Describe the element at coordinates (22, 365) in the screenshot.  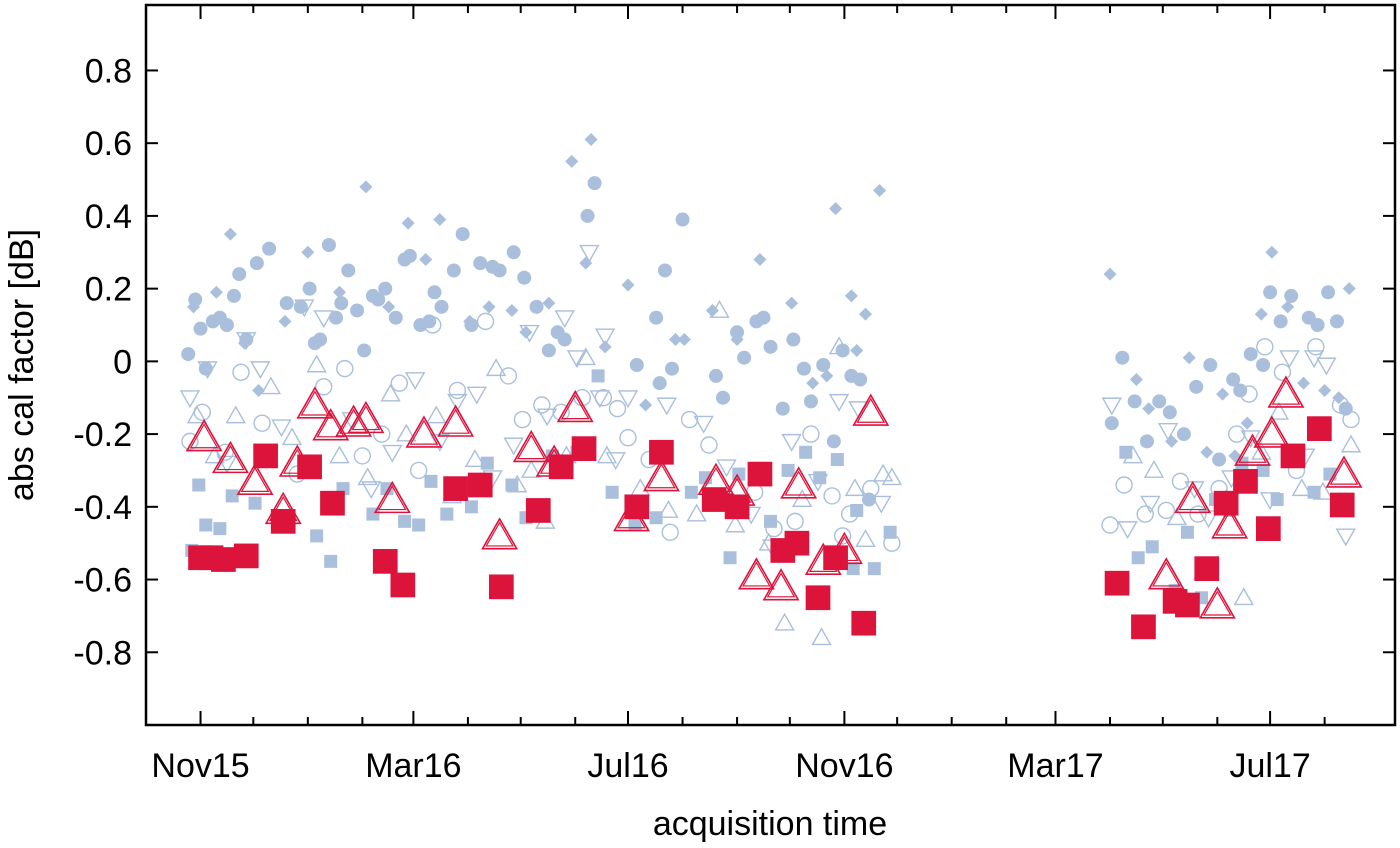
I see `y-axis-title: abs cal factor [dB]` at that location.